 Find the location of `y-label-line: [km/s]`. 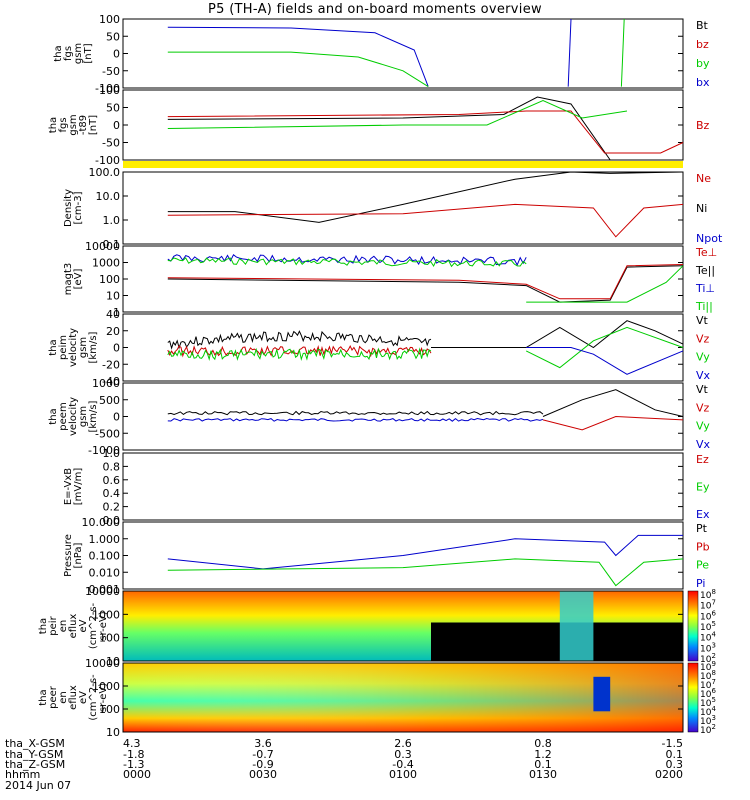

y-label-line: [km/s] is located at coordinates (93, 347).